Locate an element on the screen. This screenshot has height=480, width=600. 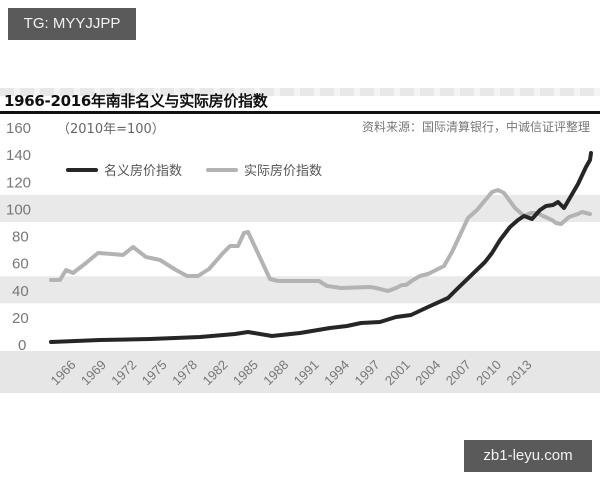
y-tick-label: 60 is located at coordinates (20, 264).